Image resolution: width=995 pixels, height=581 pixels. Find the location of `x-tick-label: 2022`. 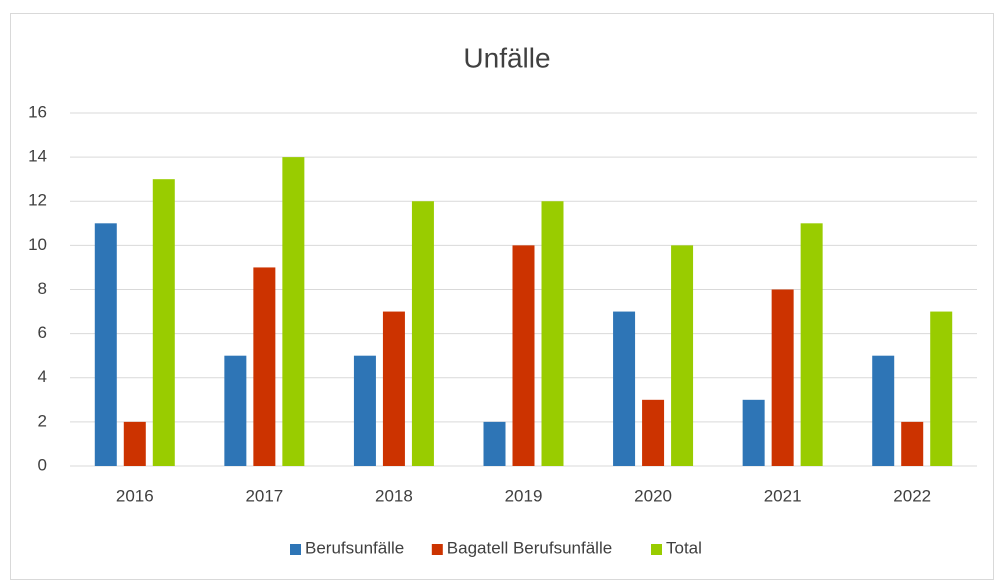

x-tick-label: 2022 is located at coordinates (912, 495).